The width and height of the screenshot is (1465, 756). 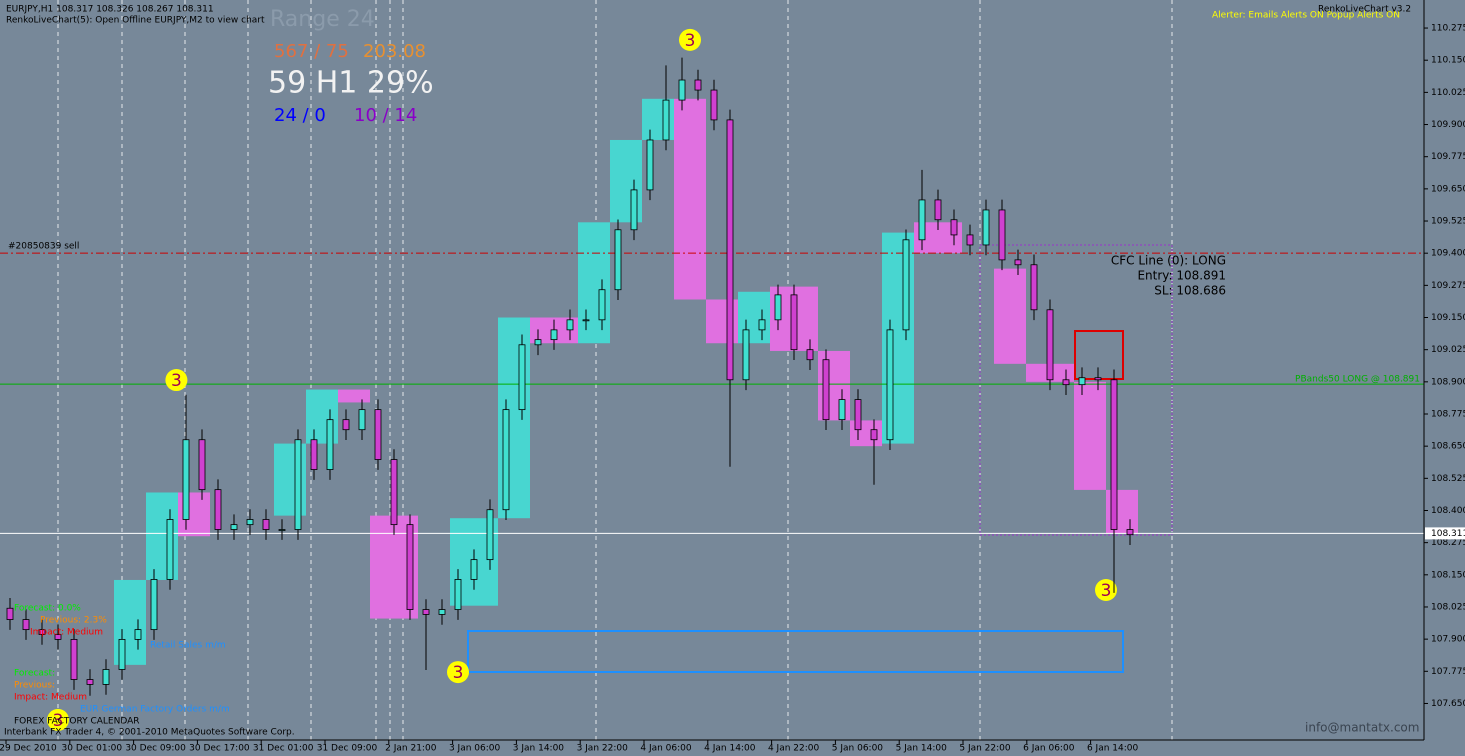 I want to click on range-box, so click(x=1076, y=390).